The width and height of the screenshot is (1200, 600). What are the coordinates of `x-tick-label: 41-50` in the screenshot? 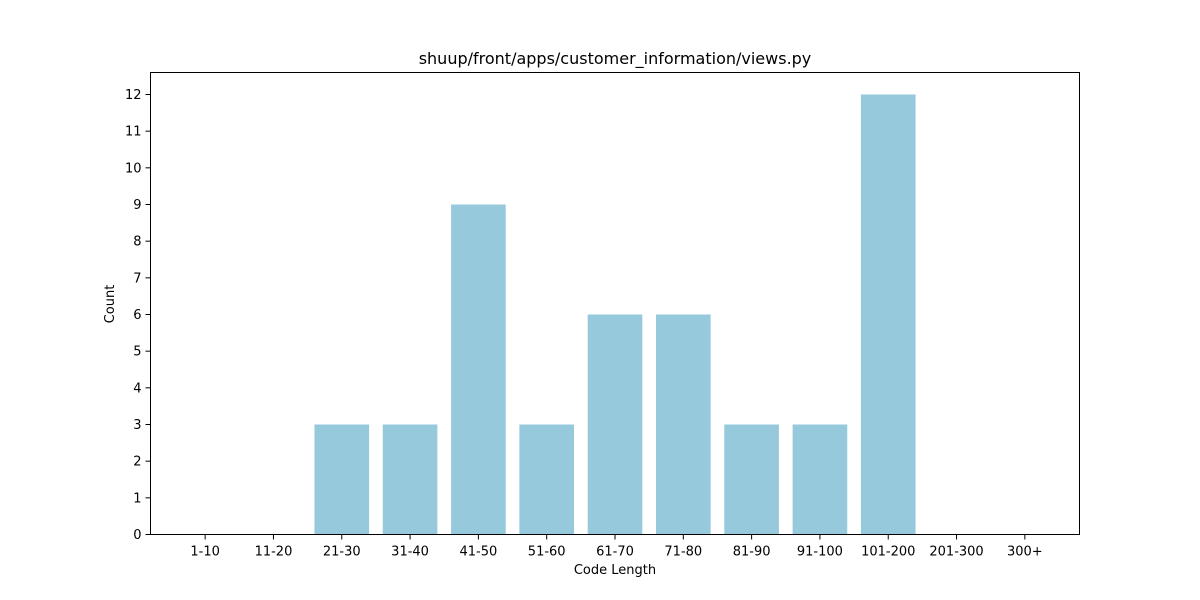 It's located at (478, 552).